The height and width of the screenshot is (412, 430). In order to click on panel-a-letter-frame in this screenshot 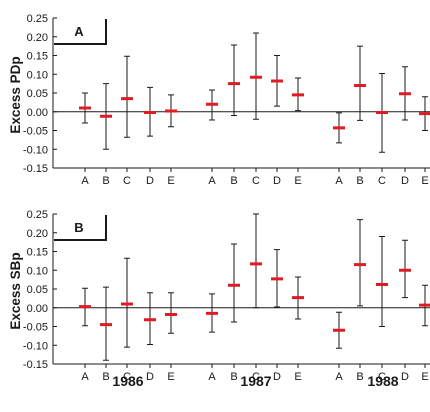, I will do `click(80, 32)`.